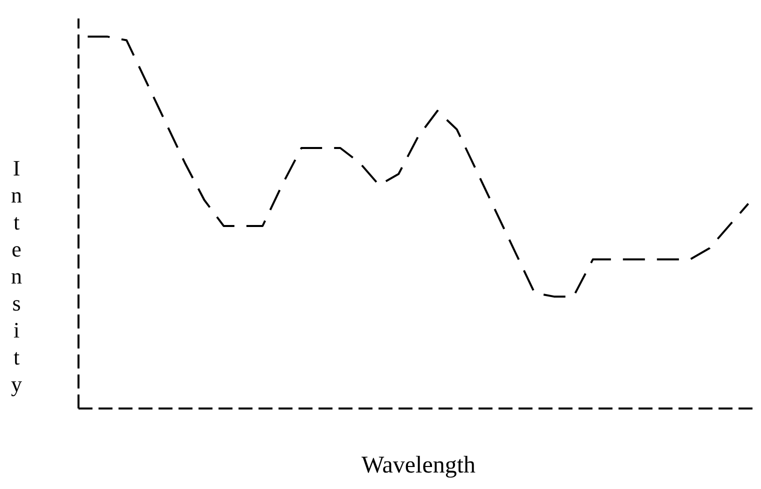 This screenshot has width=761, height=489. I want to click on x-axis-title: Wavelength, so click(418, 465).